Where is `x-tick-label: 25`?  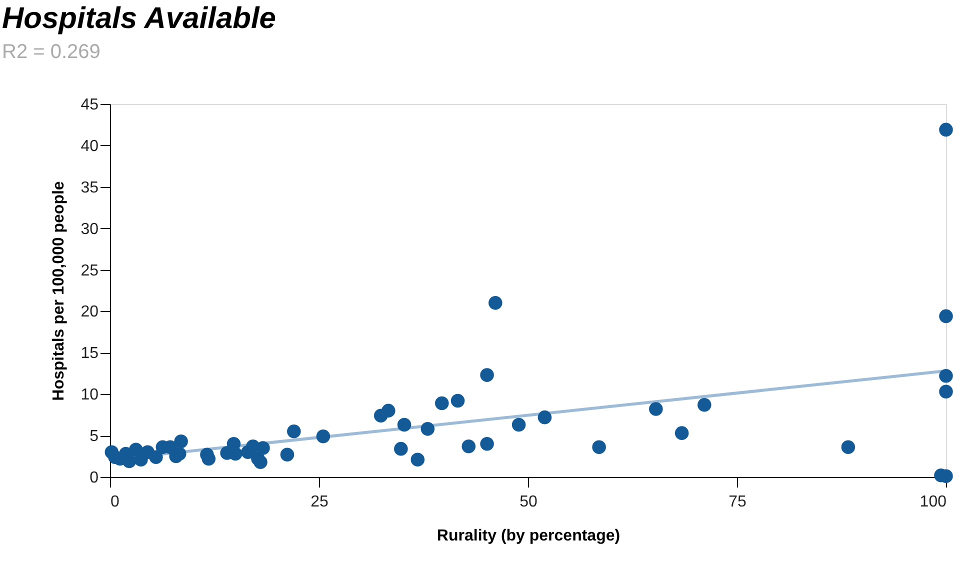 x-tick-label: 25 is located at coordinates (319, 502).